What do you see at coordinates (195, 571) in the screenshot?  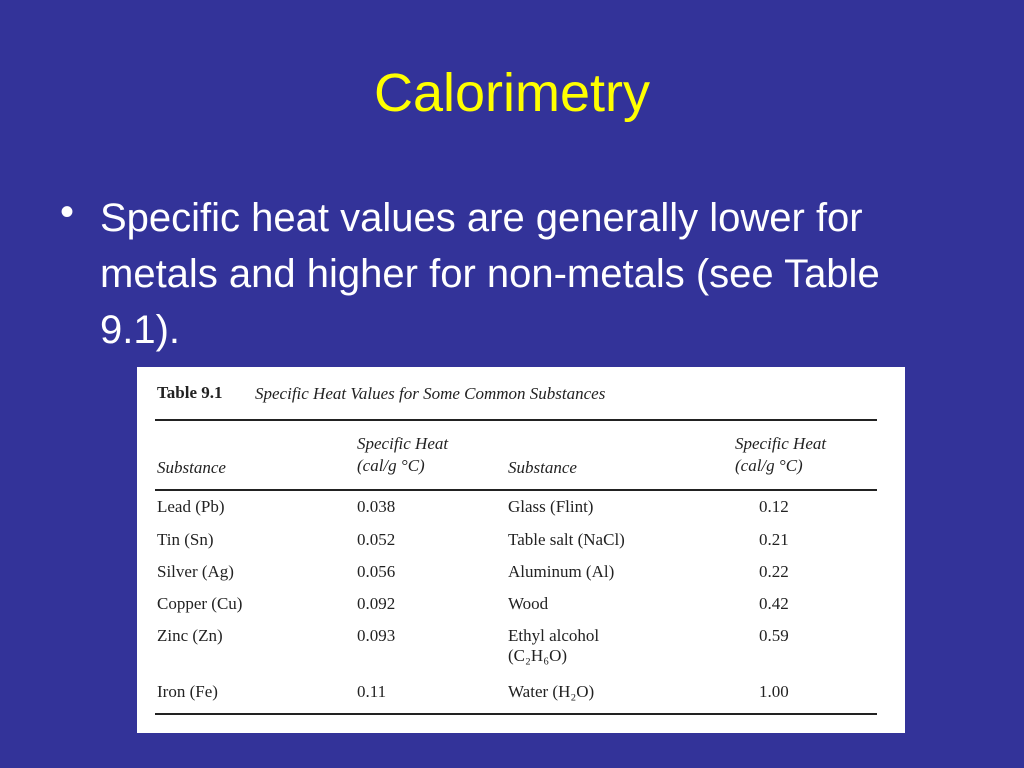 I see `cell-substance: Silver (Ag)` at bounding box center [195, 571].